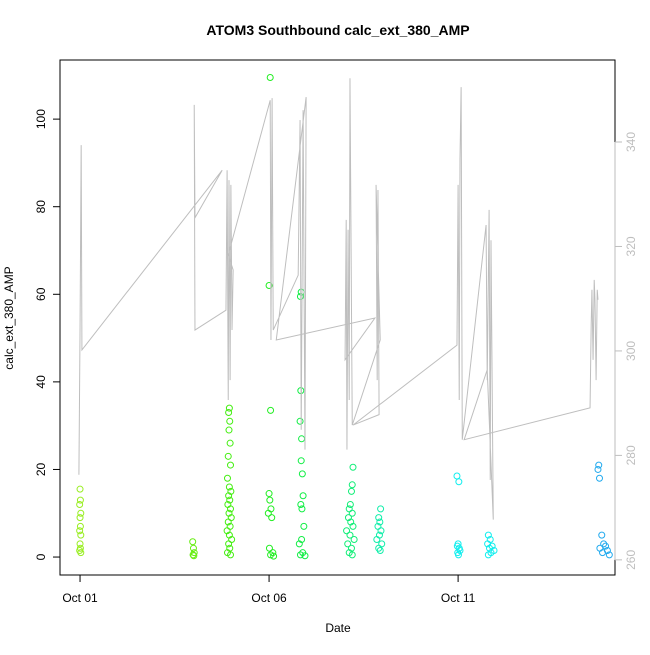 Image resolution: width=650 pixels, height=655 pixels. I want to click on y-tick-label: 100, so click(41, 119).